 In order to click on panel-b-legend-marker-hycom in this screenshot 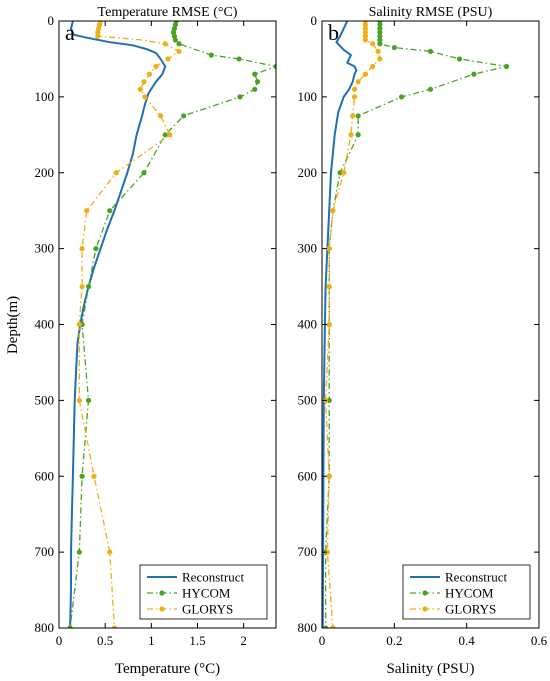, I will do `click(425, 593)`.